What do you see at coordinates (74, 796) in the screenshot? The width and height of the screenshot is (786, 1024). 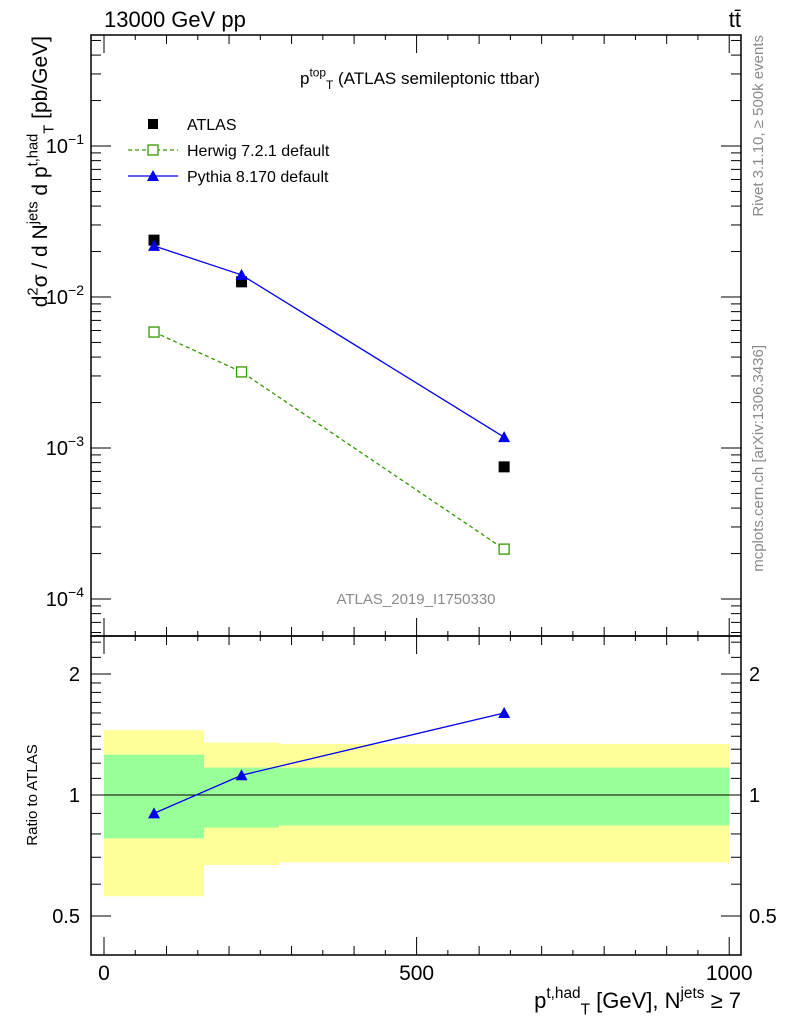 I see `ratio-y-tick-label: 1` at bounding box center [74, 796].